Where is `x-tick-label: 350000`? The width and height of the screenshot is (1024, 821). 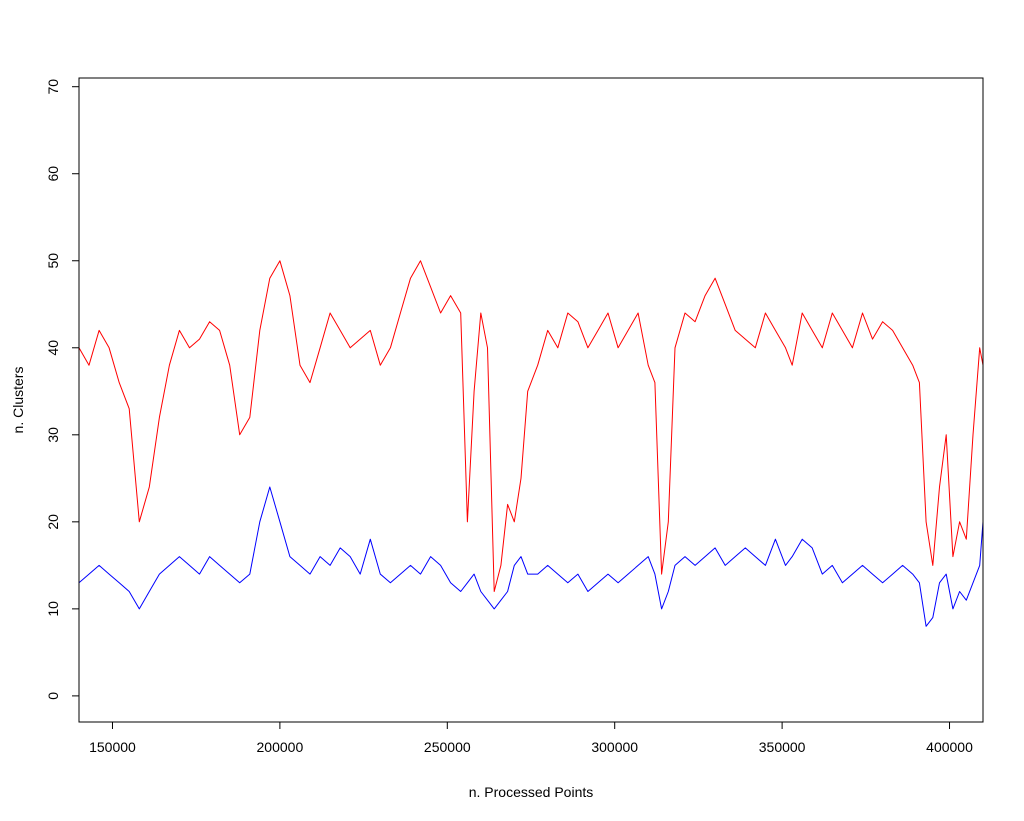 x-tick-label: 350000 is located at coordinates (782, 747).